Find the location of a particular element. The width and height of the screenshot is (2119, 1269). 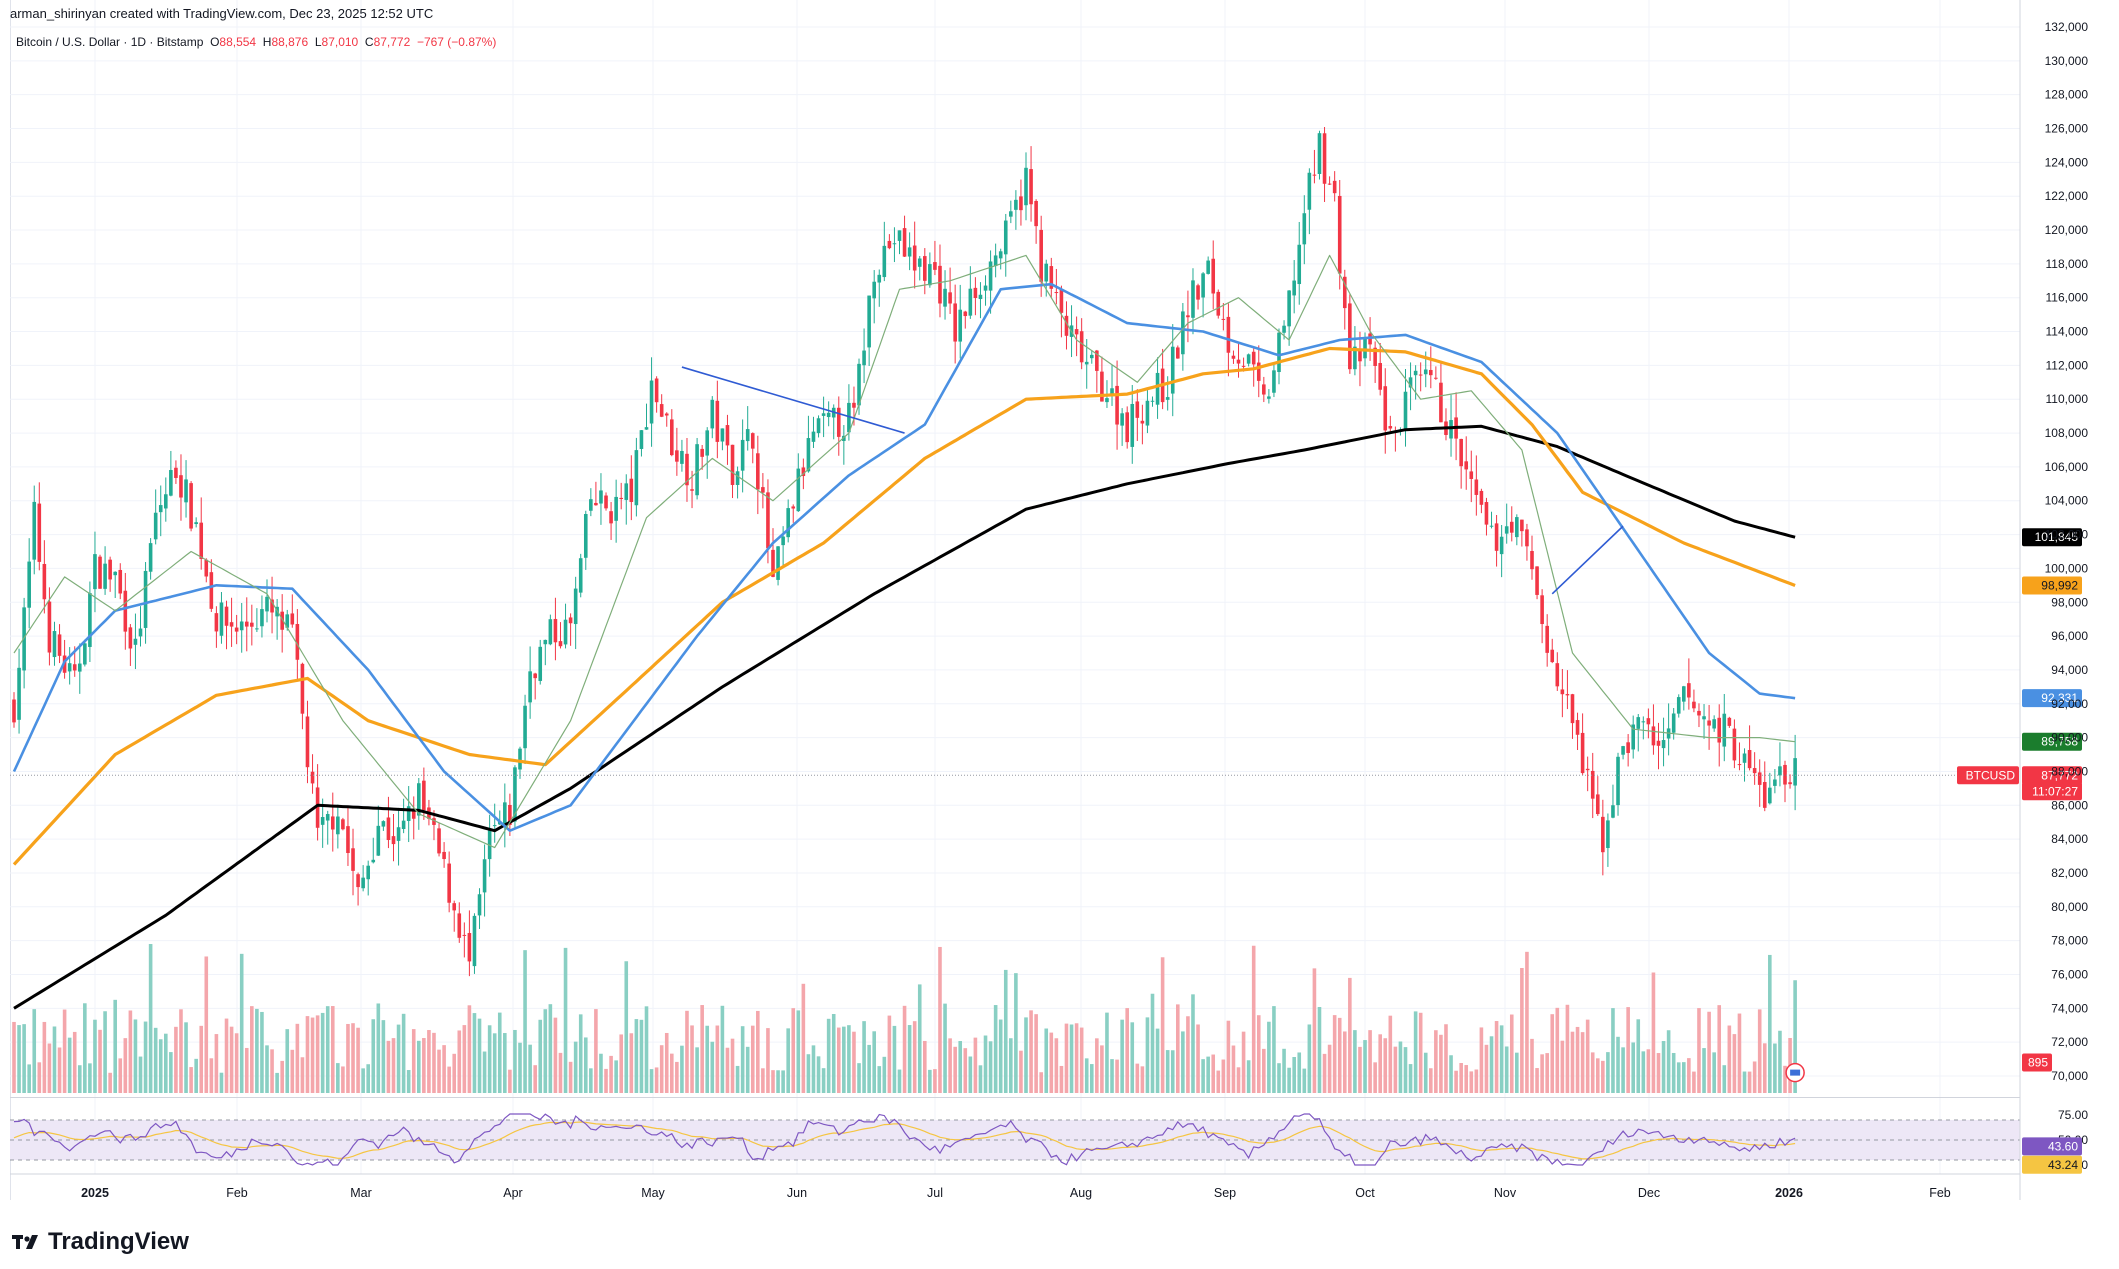

rsi-tick-label: 75.00 is located at coordinates (2073, 1115).